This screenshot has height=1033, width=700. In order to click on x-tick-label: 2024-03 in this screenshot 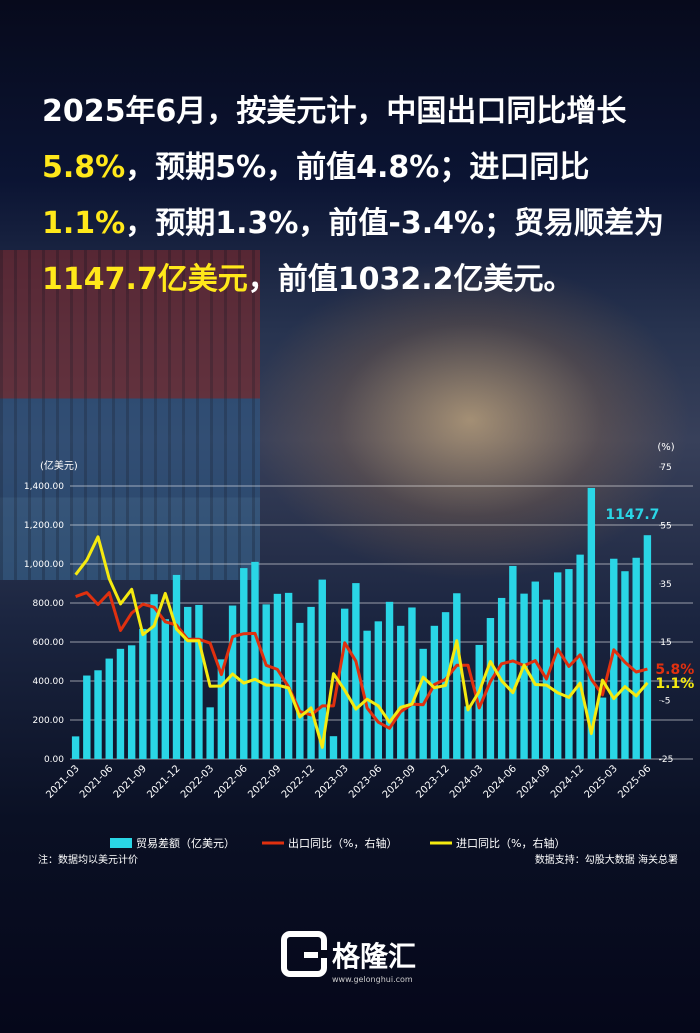, I will do `click(466, 781)`.